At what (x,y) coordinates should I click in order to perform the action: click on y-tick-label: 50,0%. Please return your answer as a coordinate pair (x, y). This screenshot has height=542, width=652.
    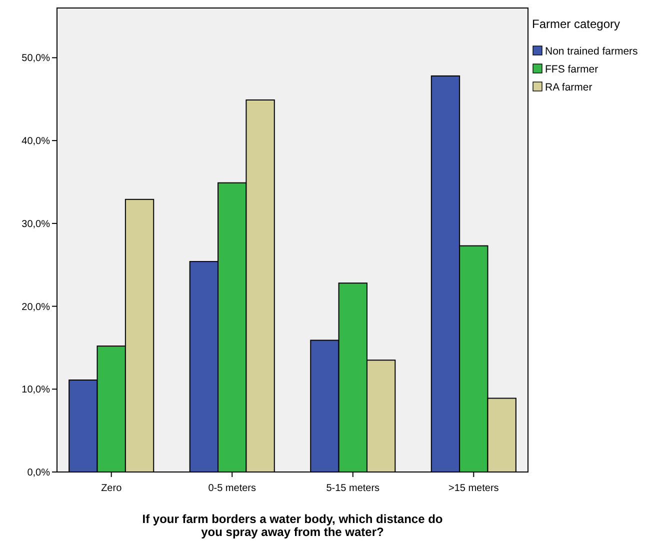
    Looking at the image, I should click on (36, 58).